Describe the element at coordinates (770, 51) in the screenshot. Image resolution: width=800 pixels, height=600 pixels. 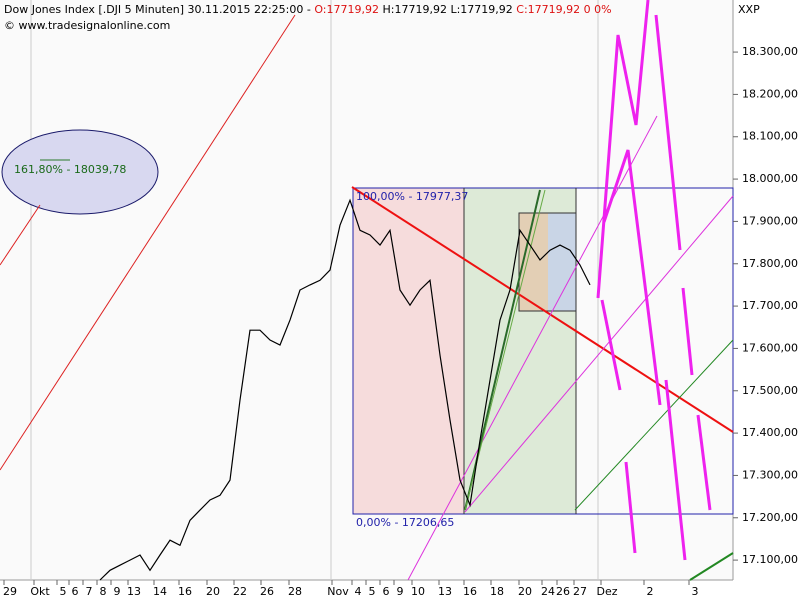
I see `y-tick-label: 18.300,00` at that location.